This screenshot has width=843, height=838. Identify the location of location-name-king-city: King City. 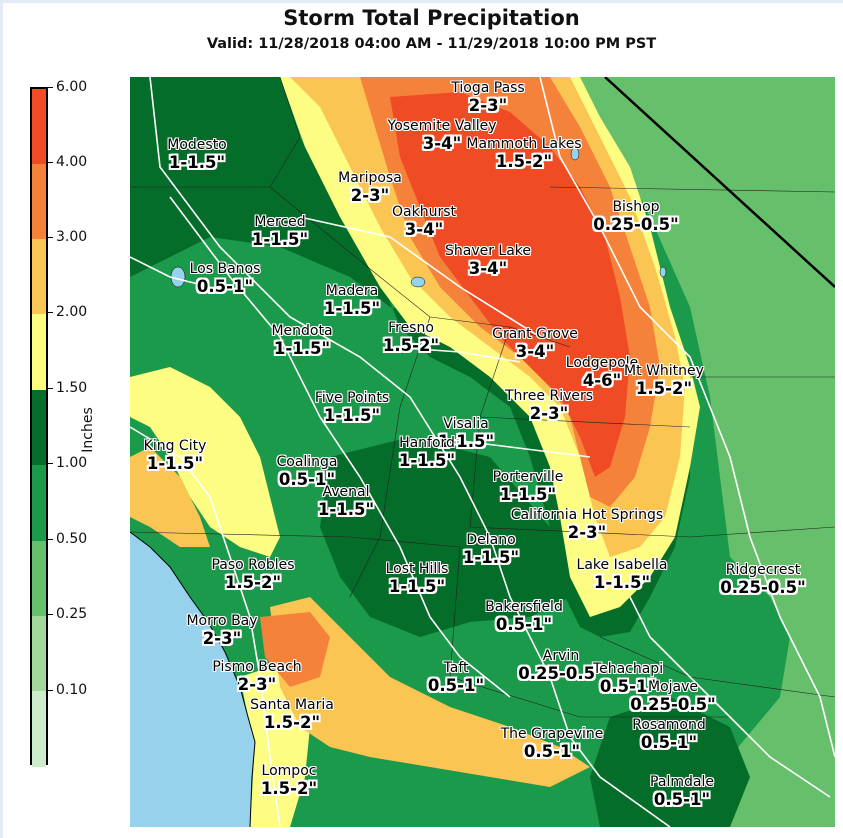
(175, 446).